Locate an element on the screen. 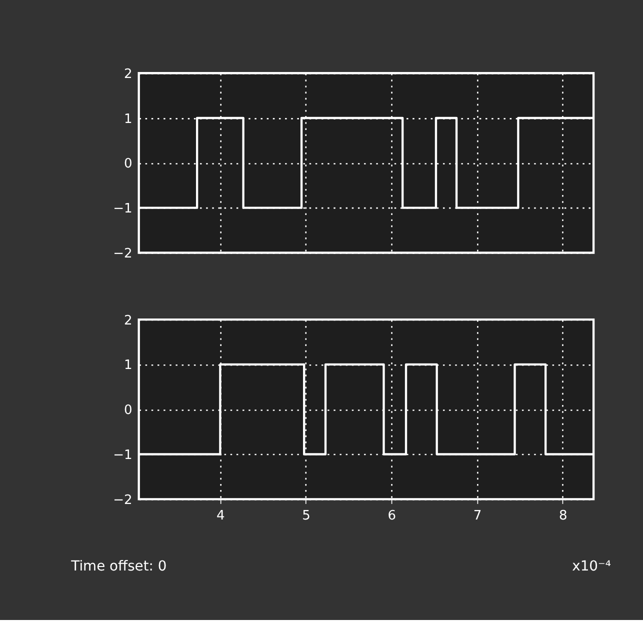 This screenshot has width=643, height=632. x-tick-label: 8 is located at coordinates (563, 516).